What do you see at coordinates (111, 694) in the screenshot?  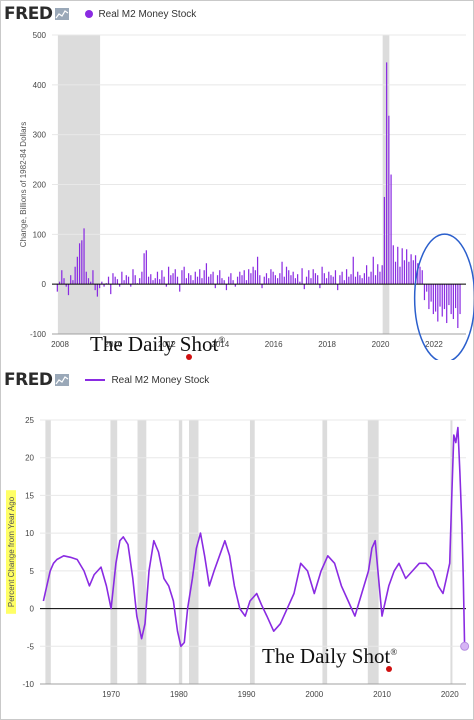 I see `x-tick-label: 1970` at bounding box center [111, 694].